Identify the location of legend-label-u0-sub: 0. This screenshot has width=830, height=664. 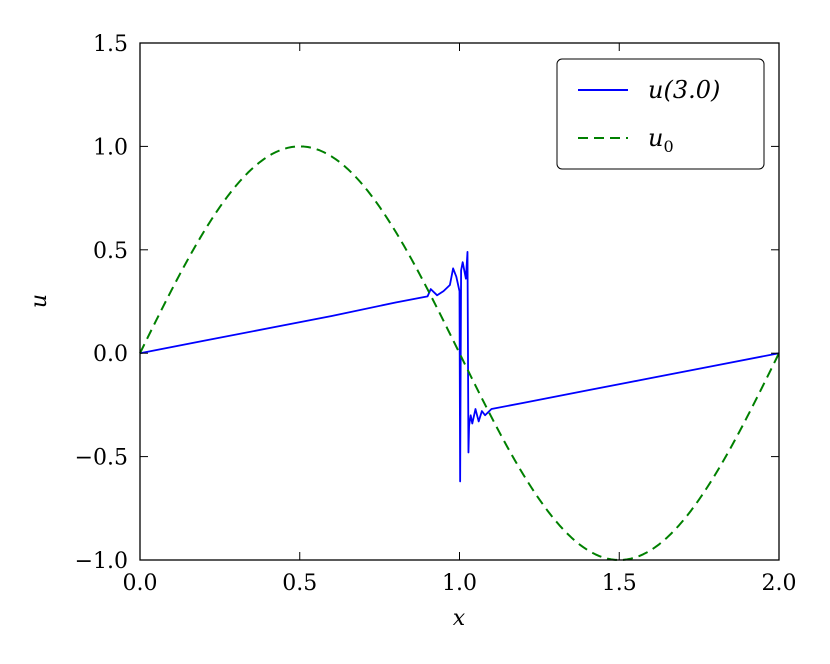
(668, 146).